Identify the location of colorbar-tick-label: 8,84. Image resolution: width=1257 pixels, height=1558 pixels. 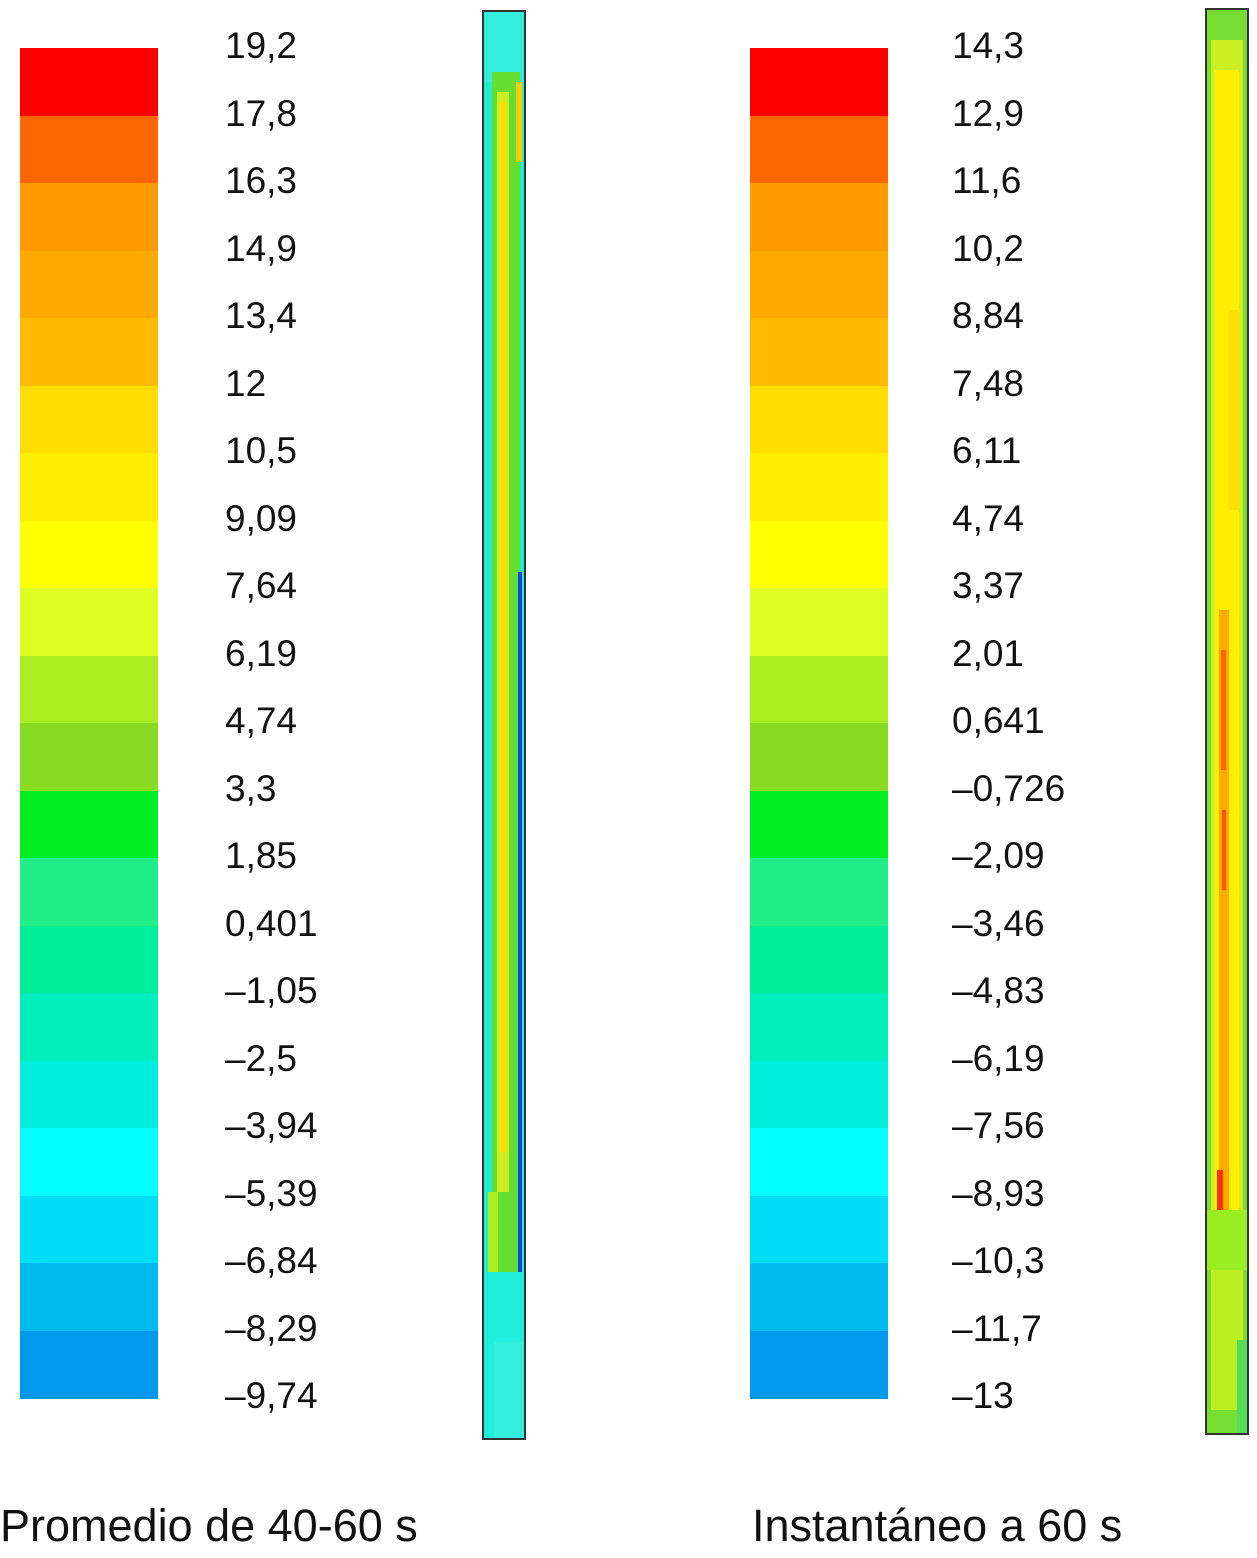
(988, 315).